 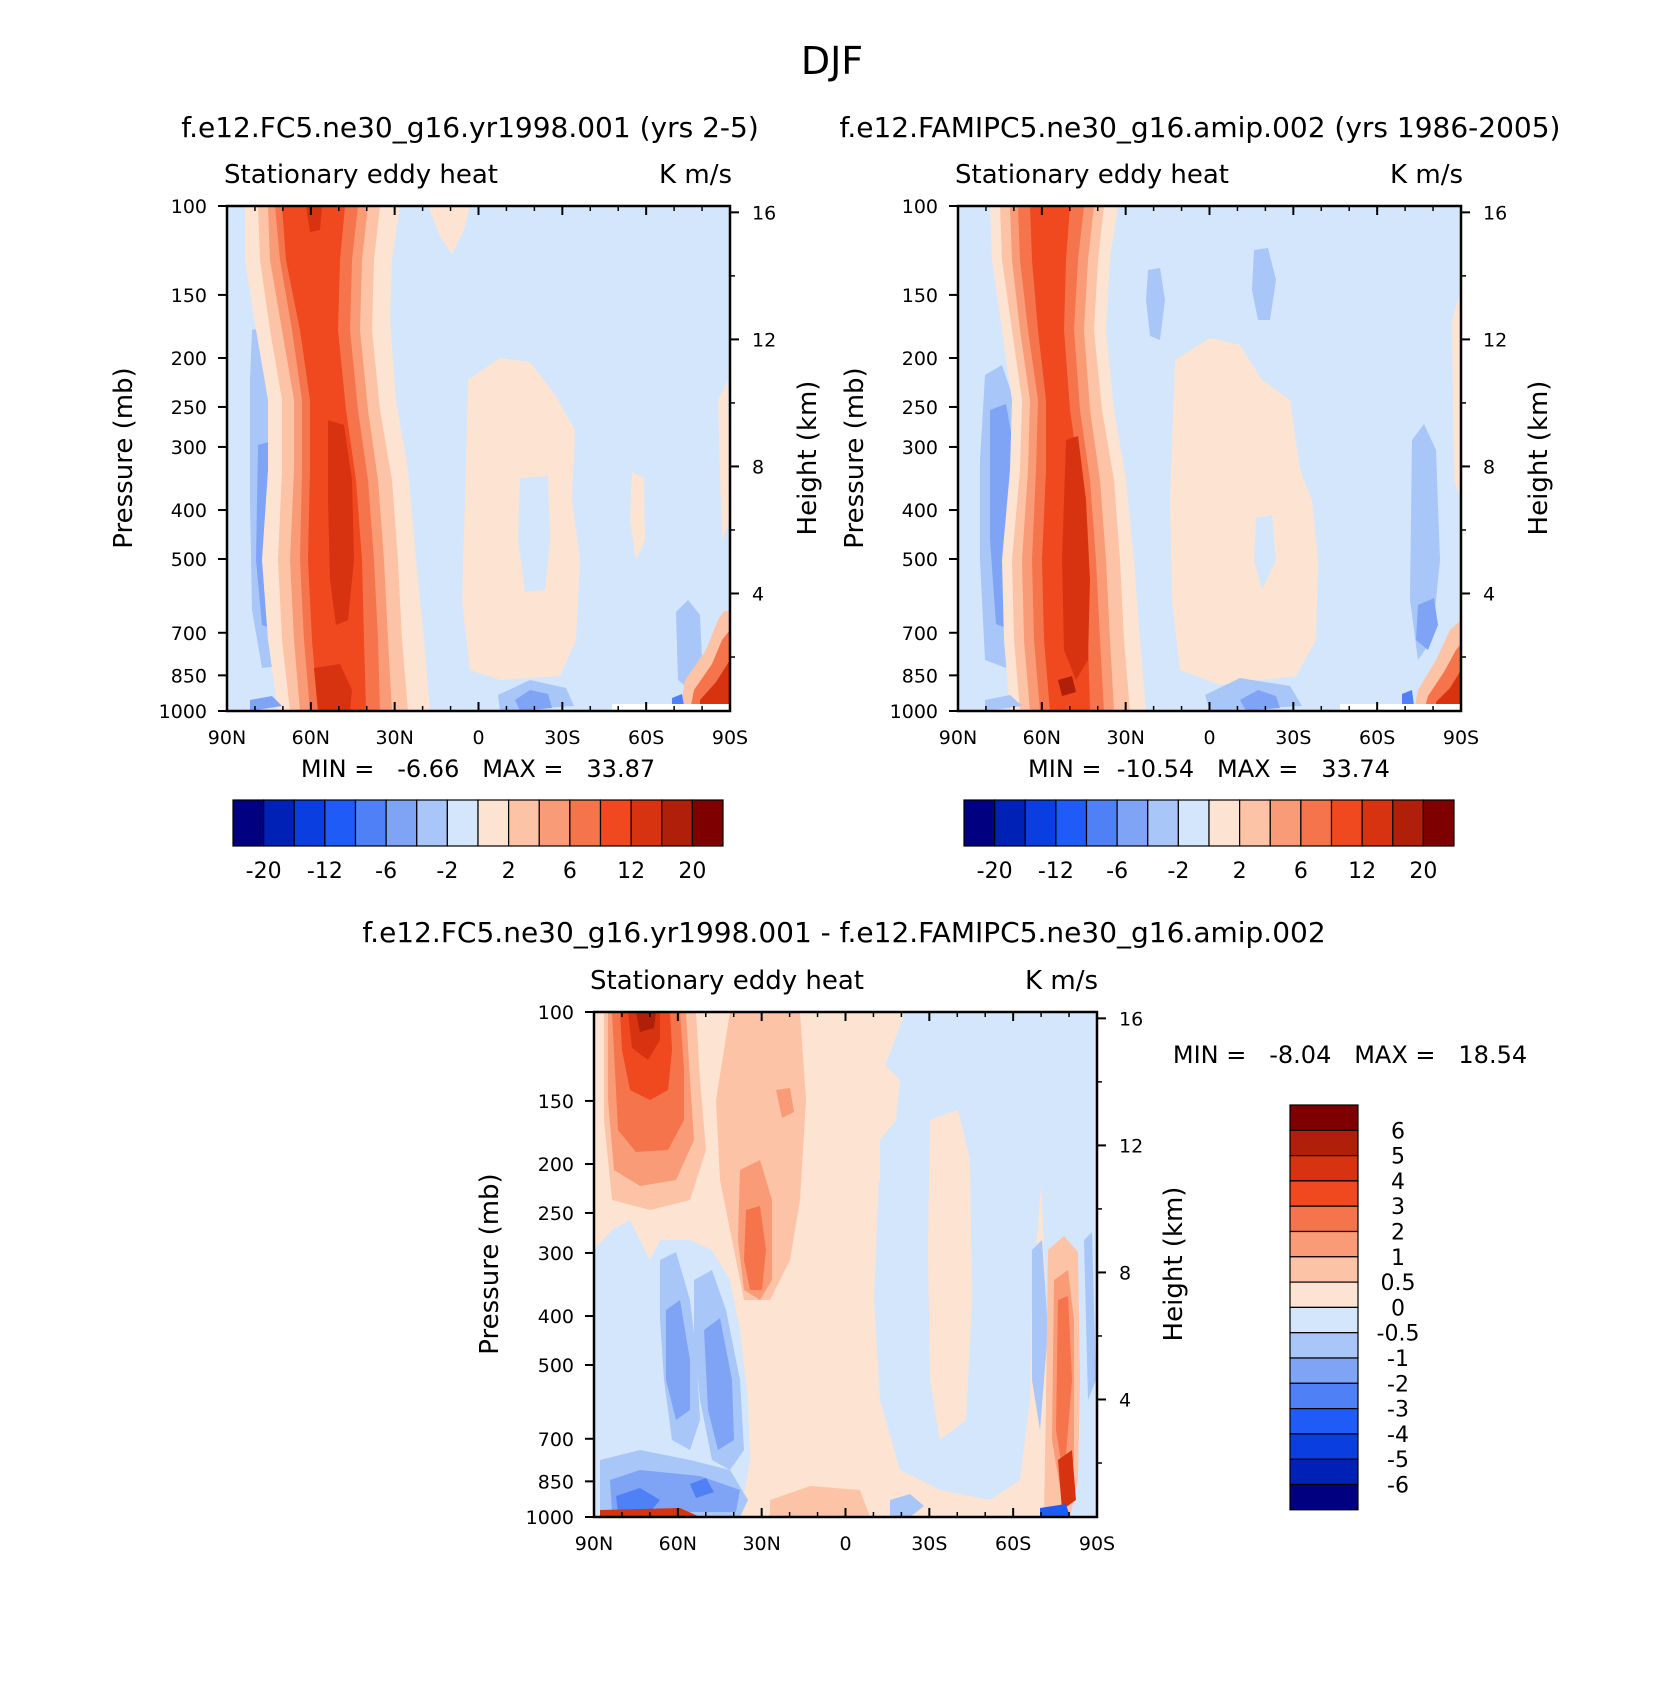 I want to click on y-tick-label: 500, so click(x=920, y=560).